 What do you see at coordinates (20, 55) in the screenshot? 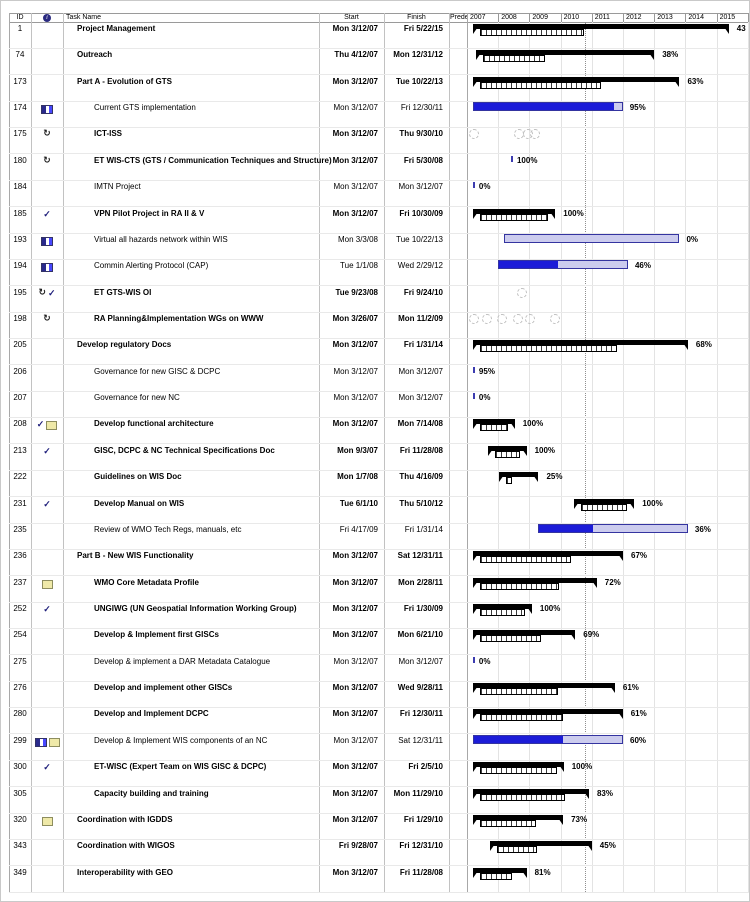
I see `task-id-cell: 74` at bounding box center [20, 55].